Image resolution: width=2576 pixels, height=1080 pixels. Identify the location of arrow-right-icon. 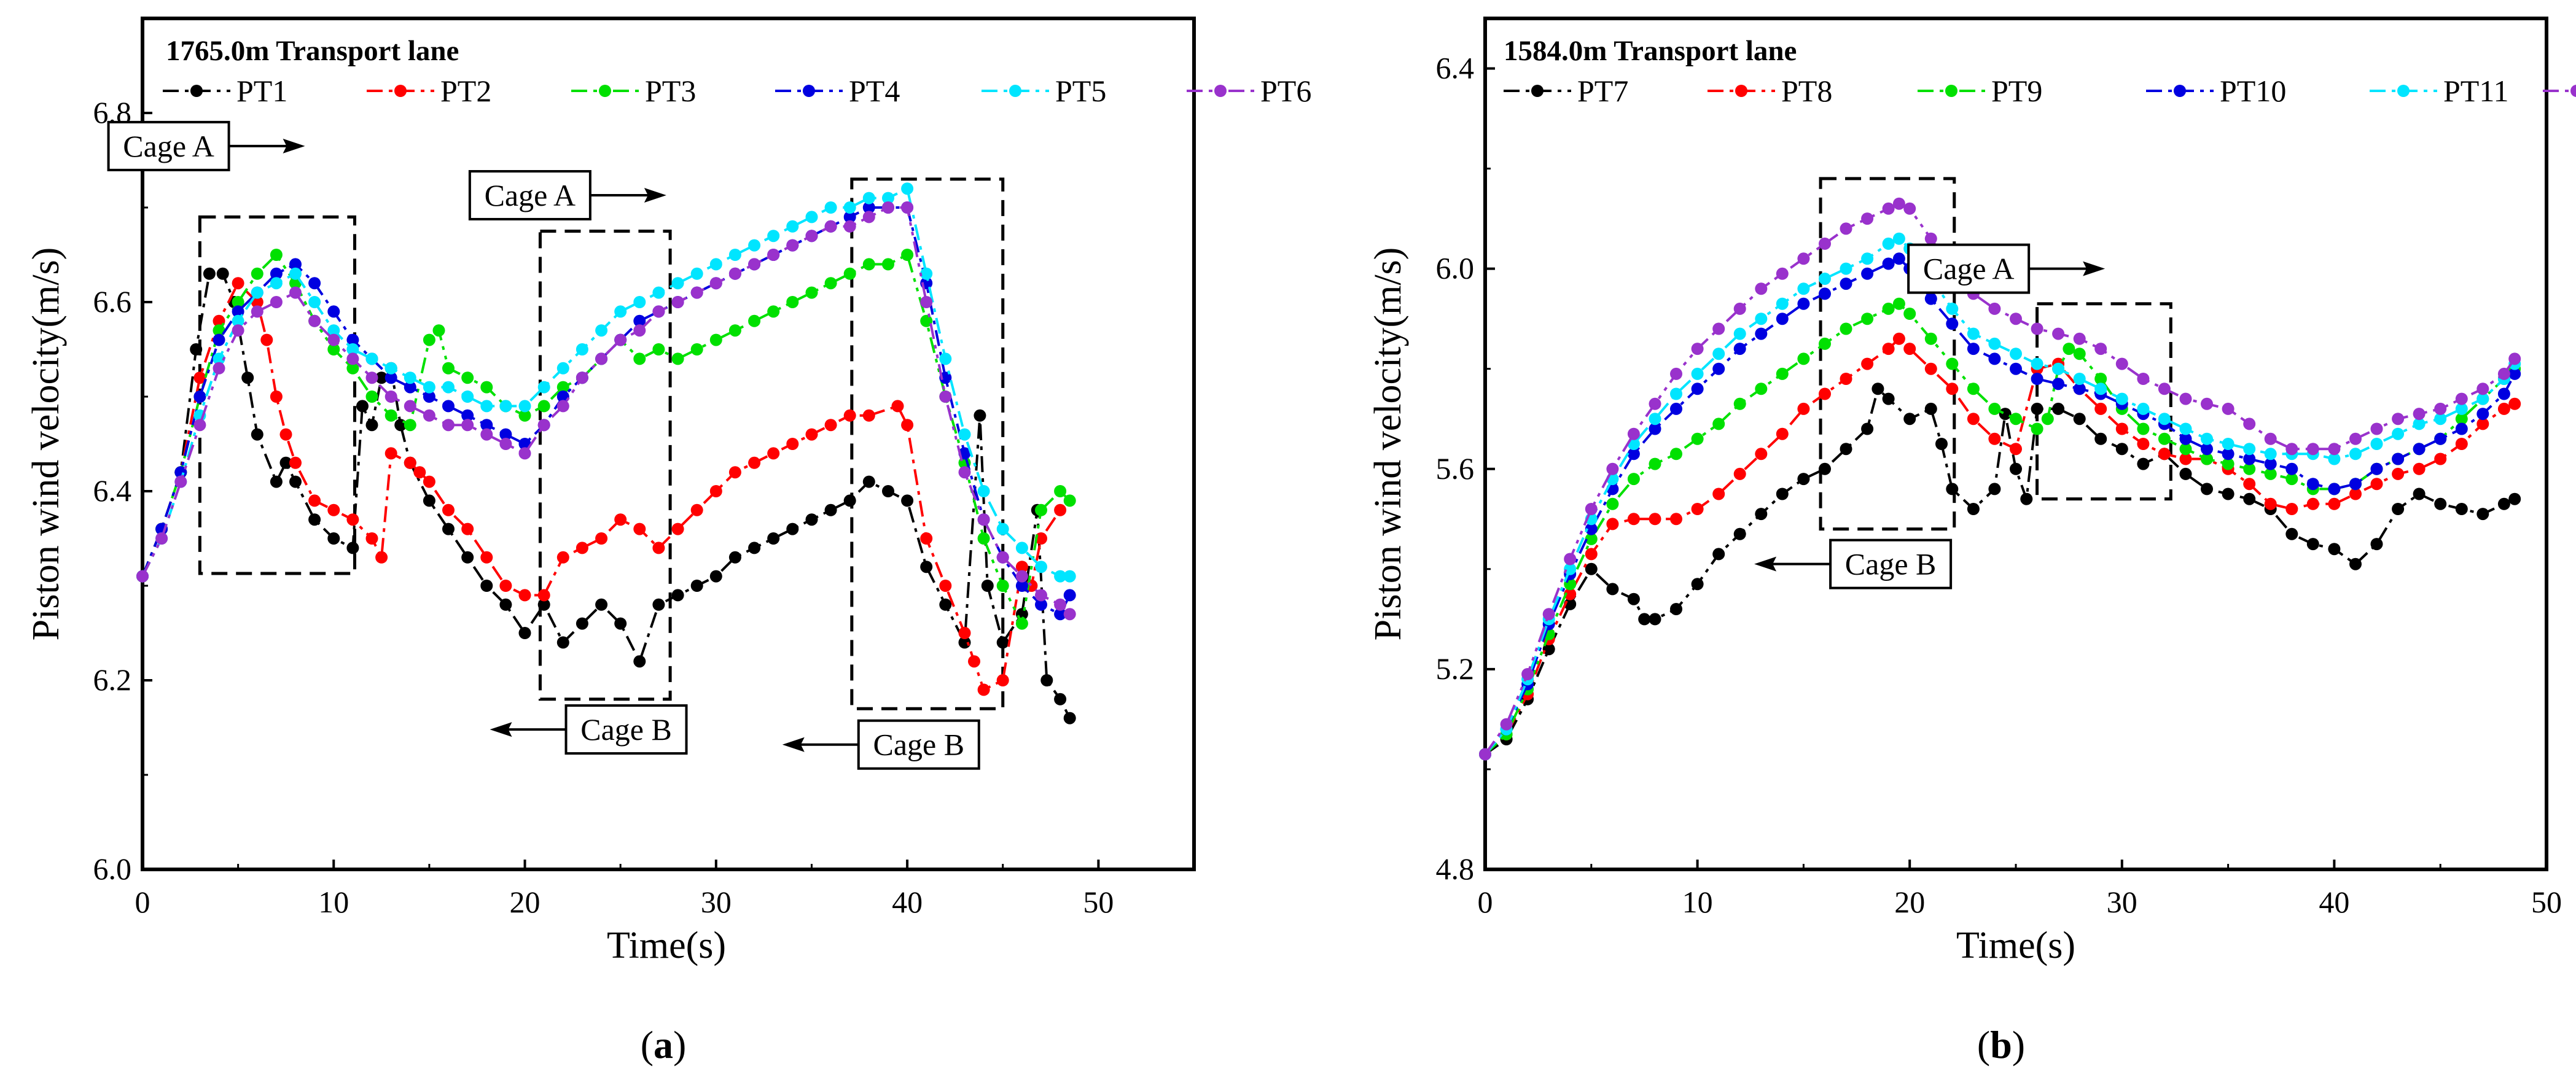
(294, 145).